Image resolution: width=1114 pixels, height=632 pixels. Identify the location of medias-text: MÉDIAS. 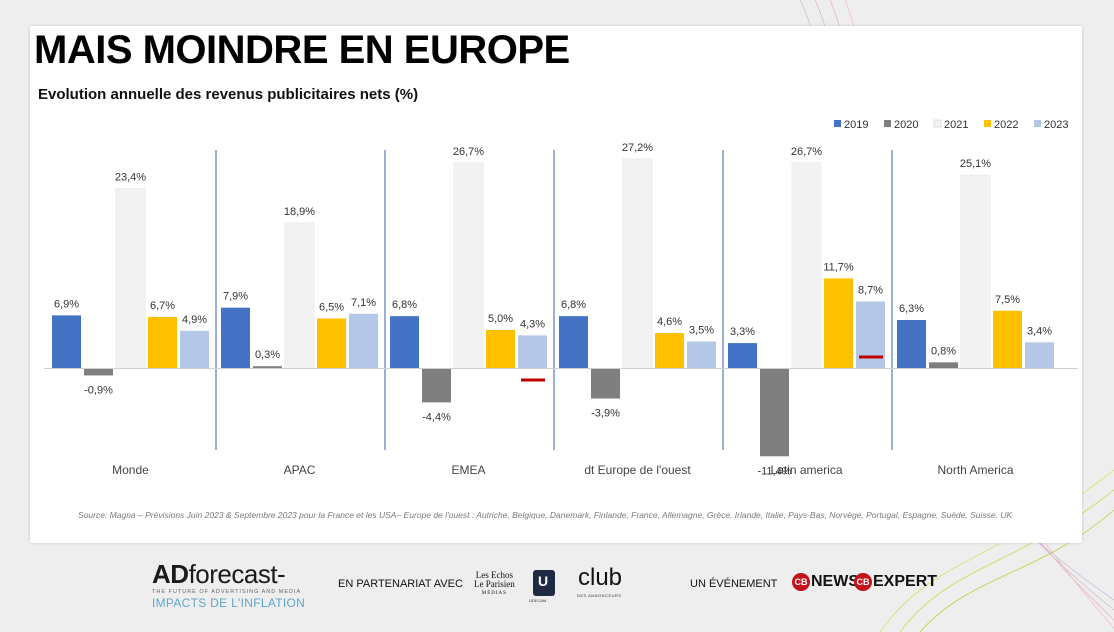
(494, 593).